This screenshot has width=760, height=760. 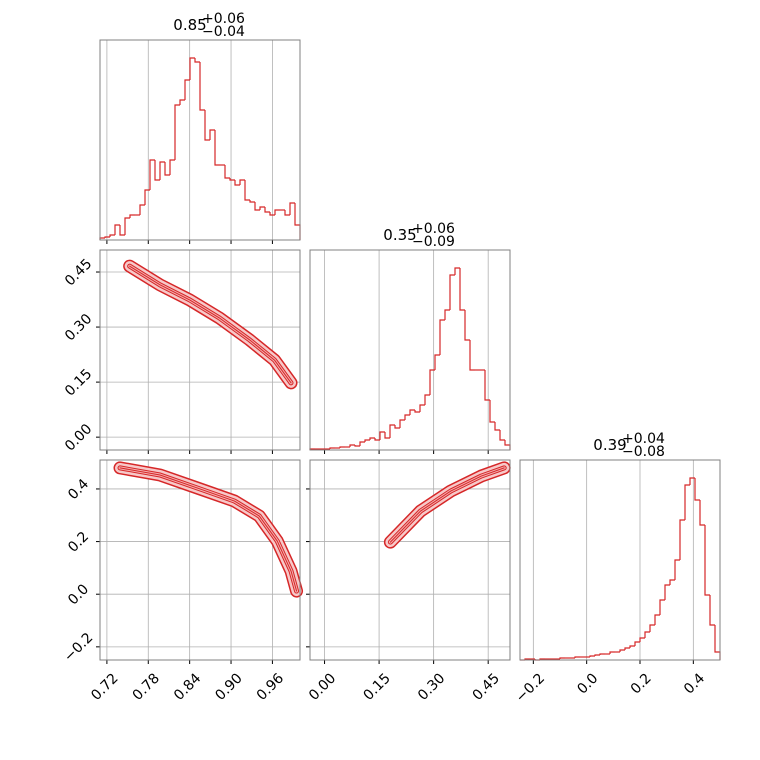 I want to click on y-tick-label: 0.2, so click(x=78, y=542).